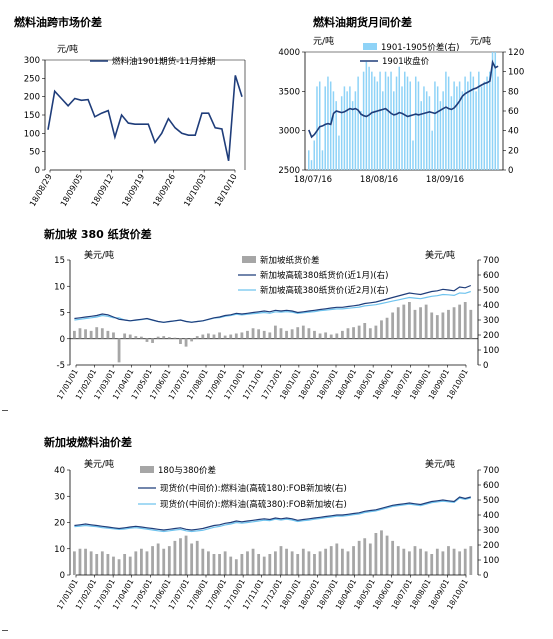  I want to click on chart4-x-tick-label: 17/05/01, so click(141, 594).